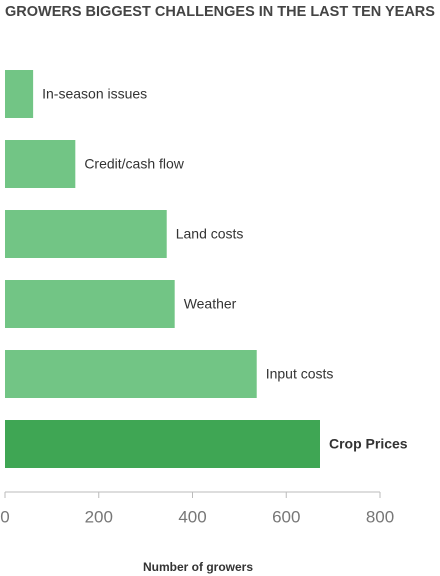 The height and width of the screenshot is (576, 440). What do you see at coordinates (368, 444) in the screenshot?
I see `bar-label: Crop Prices` at bounding box center [368, 444].